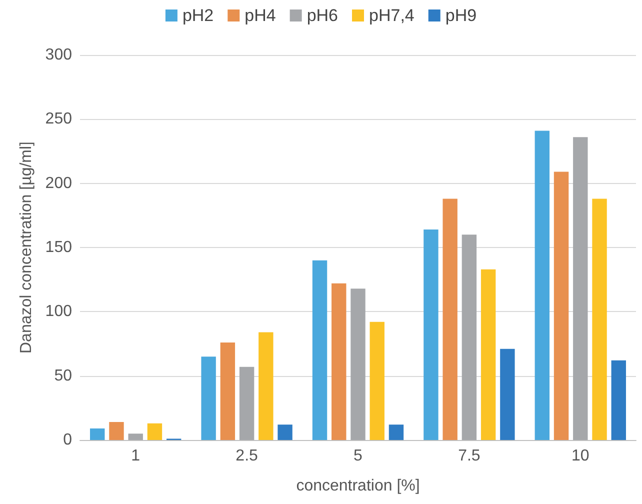  Describe the element at coordinates (135, 456) in the screenshot. I see `x-tick-label: 1` at that location.